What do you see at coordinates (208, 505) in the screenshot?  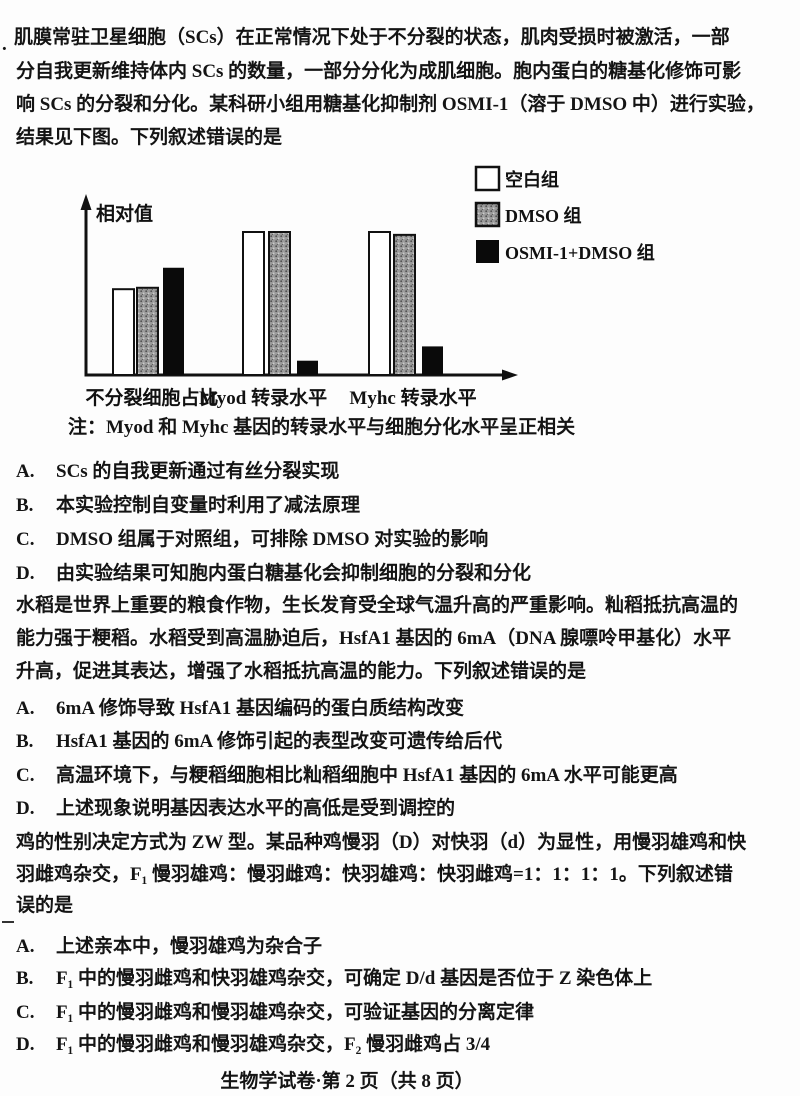 I see `option-text: 本实验控制自变量时利用了减法原理` at bounding box center [208, 505].